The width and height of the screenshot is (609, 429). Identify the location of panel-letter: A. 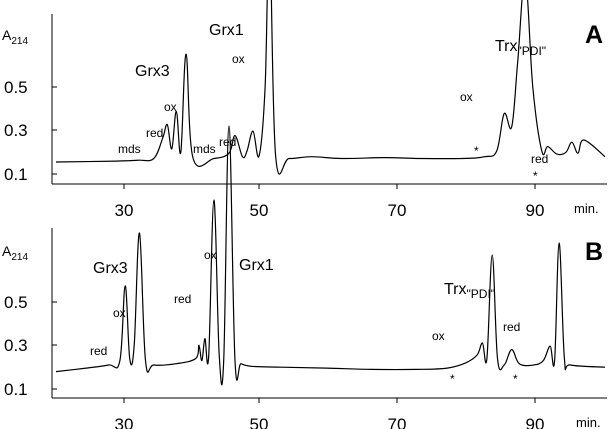
(594, 35).